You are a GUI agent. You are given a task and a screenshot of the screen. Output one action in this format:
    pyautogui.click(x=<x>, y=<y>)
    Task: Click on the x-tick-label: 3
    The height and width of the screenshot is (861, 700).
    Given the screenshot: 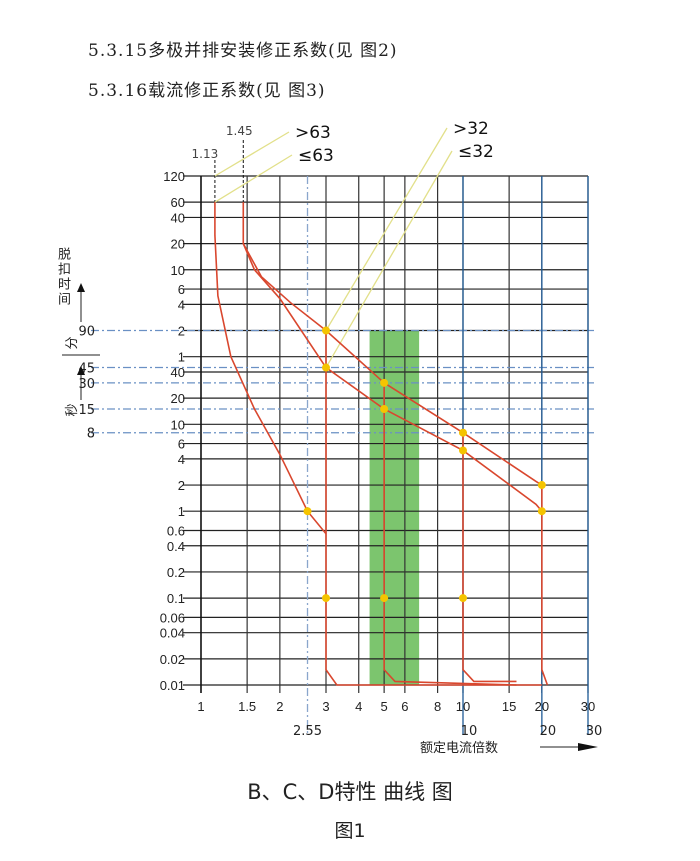 What is the action you would take?
    pyautogui.click(x=325, y=706)
    